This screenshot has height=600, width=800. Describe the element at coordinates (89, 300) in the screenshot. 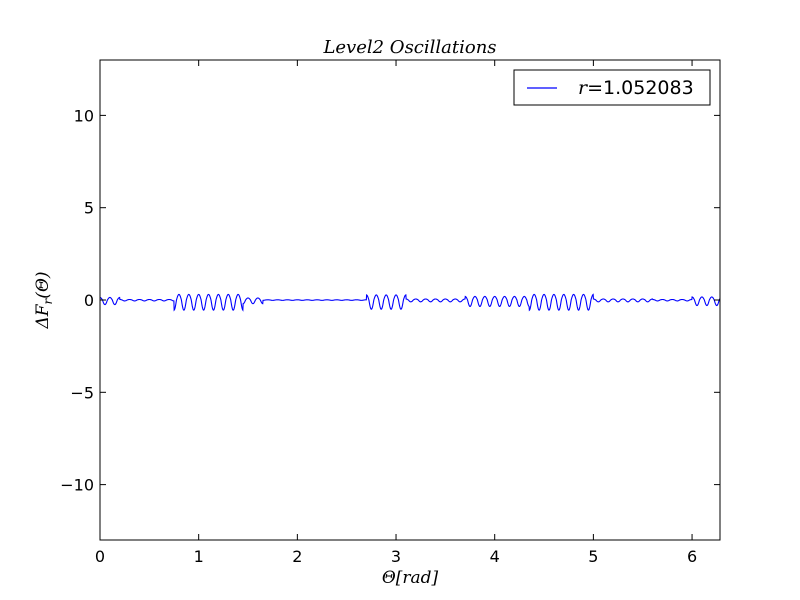

I see `y-tick-label: 0` at that location.